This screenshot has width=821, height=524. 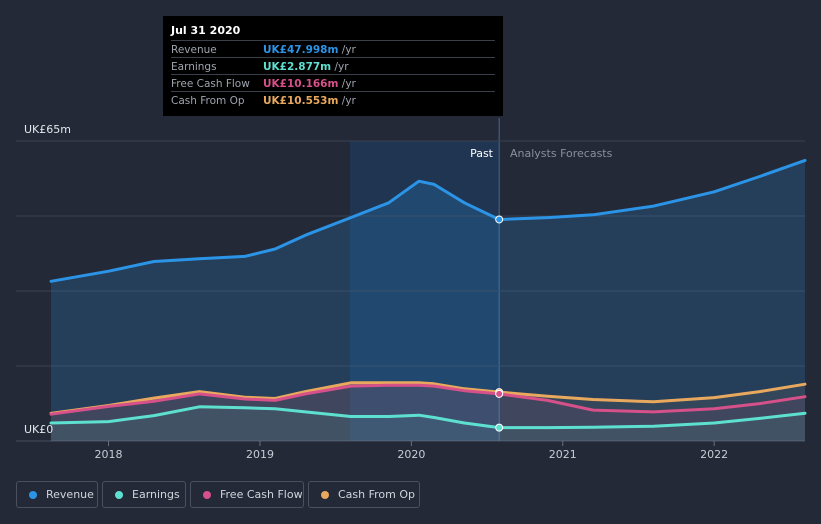 What do you see at coordinates (206, 30) in the screenshot?
I see `tooltip-date: Jul 31 2020` at bounding box center [206, 30].